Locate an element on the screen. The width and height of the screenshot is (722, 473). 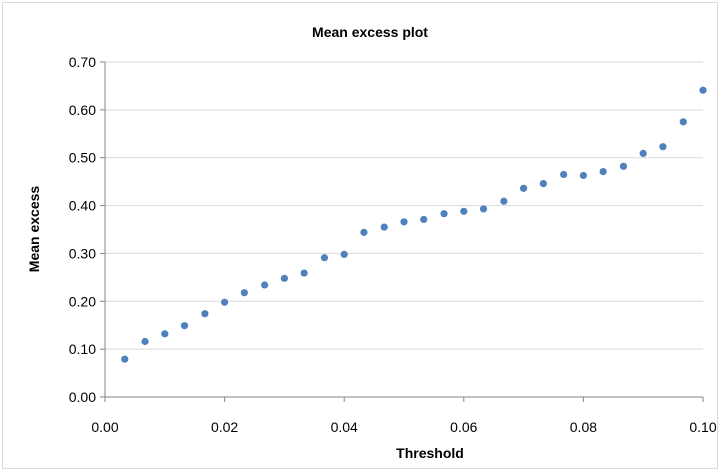
x-tick-label: 0.02 is located at coordinates (224, 427).